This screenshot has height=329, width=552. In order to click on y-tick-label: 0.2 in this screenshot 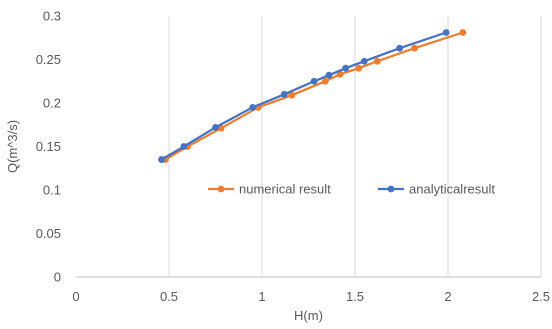, I will do `click(52, 103)`.